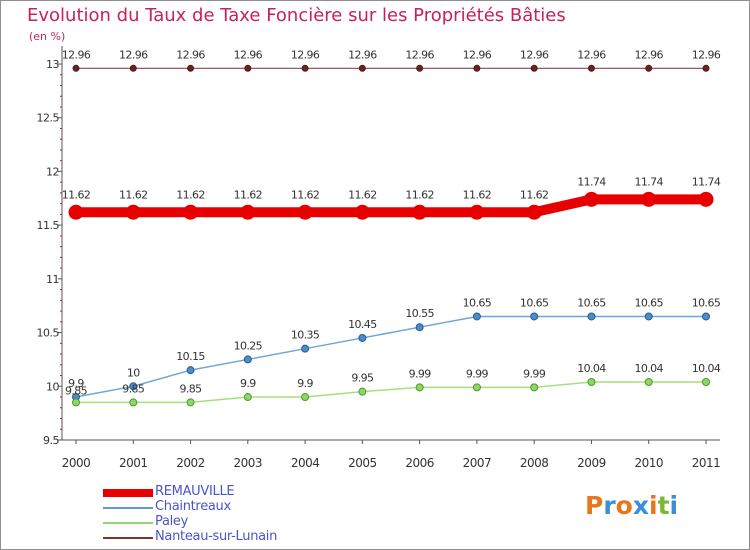 The width and height of the screenshot is (750, 550). What do you see at coordinates (128, 508) in the screenshot?
I see `legend-swatch-chaintreaux` at bounding box center [128, 508].